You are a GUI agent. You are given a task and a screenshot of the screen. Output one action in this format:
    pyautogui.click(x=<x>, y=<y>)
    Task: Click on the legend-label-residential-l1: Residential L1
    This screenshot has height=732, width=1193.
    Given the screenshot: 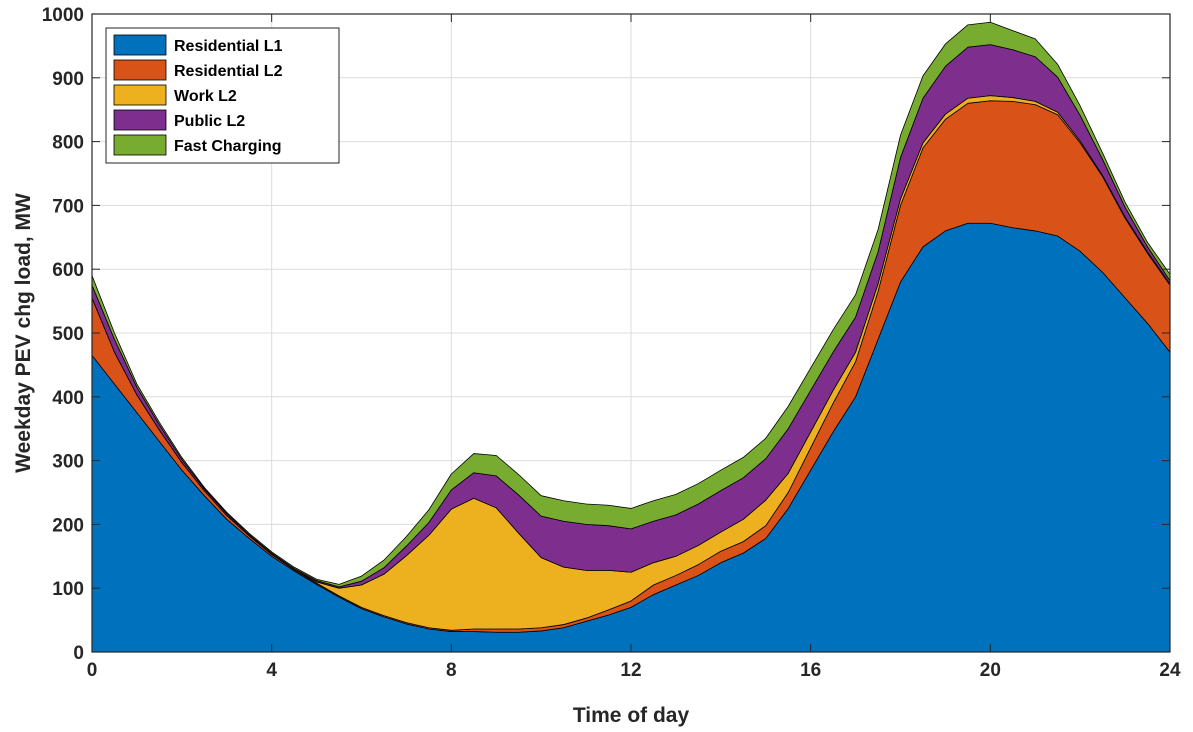 What is the action you would take?
    pyautogui.click(x=228, y=46)
    